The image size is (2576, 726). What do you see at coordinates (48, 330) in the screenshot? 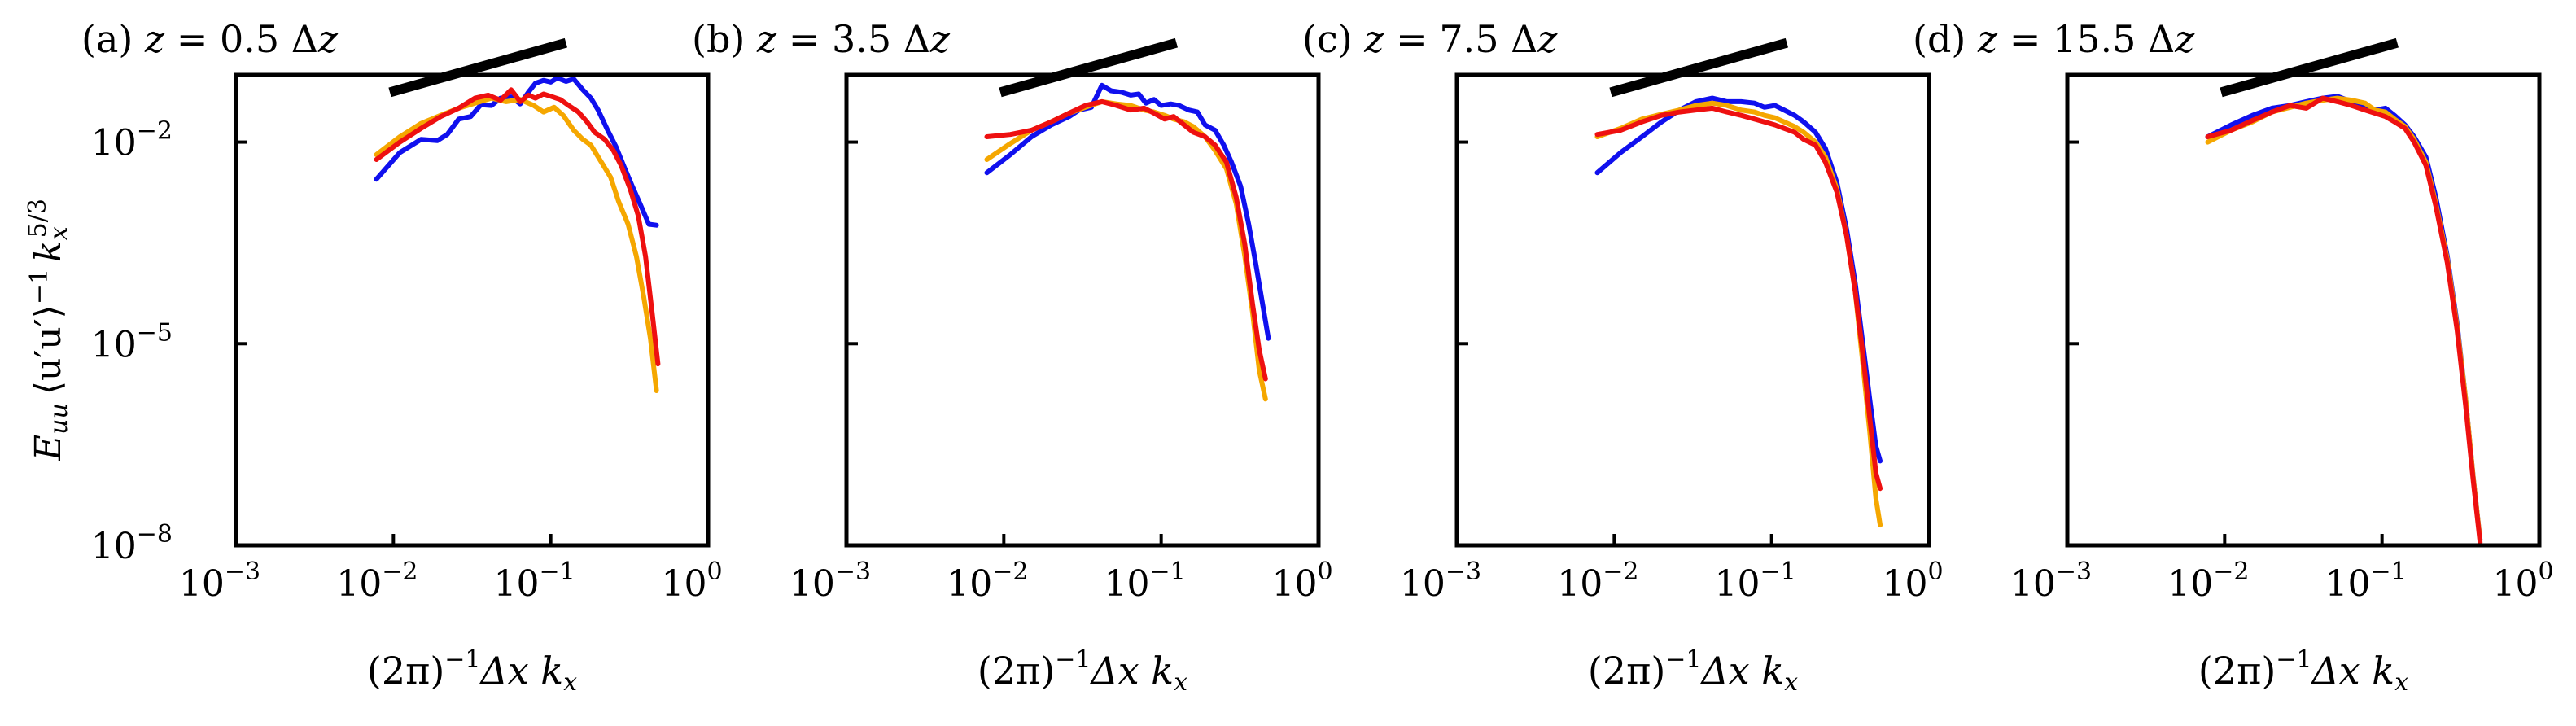
I see `y-axis-label: Euu⟨u′u′⟩−1kx5/3` at bounding box center [48, 330].